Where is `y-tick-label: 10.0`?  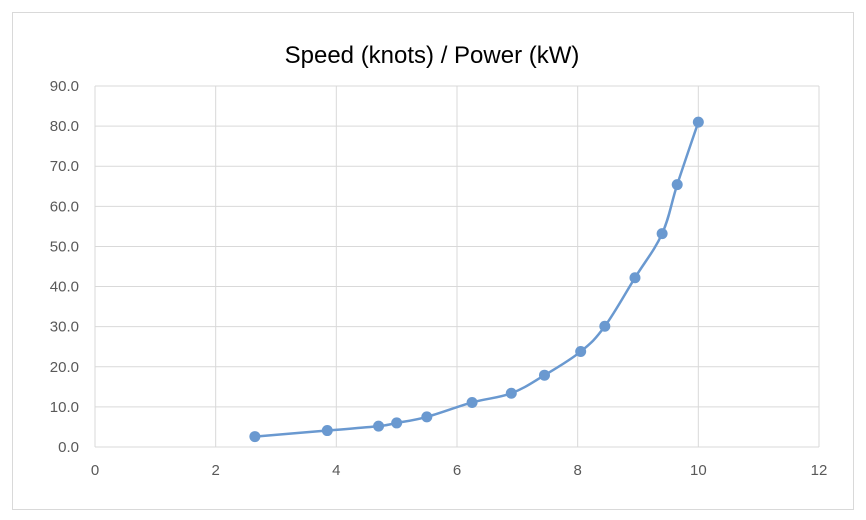
y-tick-label: 10.0 is located at coordinates (64, 407).